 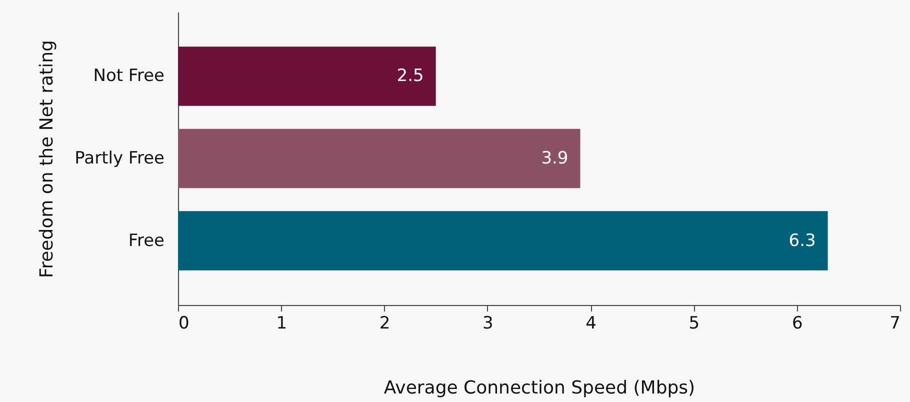 What do you see at coordinates (128, 76) in the screenshot?
I see `y-tick-label: Not Free` at bounding box center [128, 76].